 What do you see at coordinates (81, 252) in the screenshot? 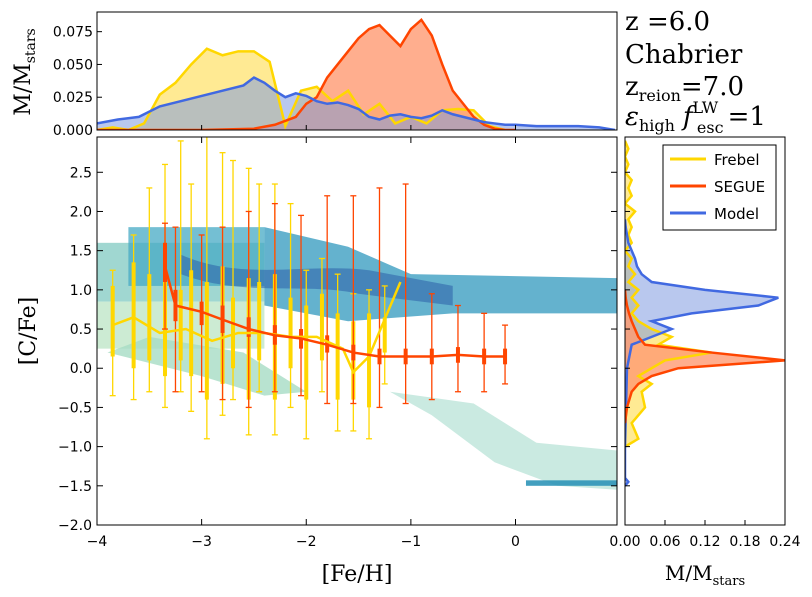
I see `main-y-tick-label: 1.5` at bounding box center [81, 252].